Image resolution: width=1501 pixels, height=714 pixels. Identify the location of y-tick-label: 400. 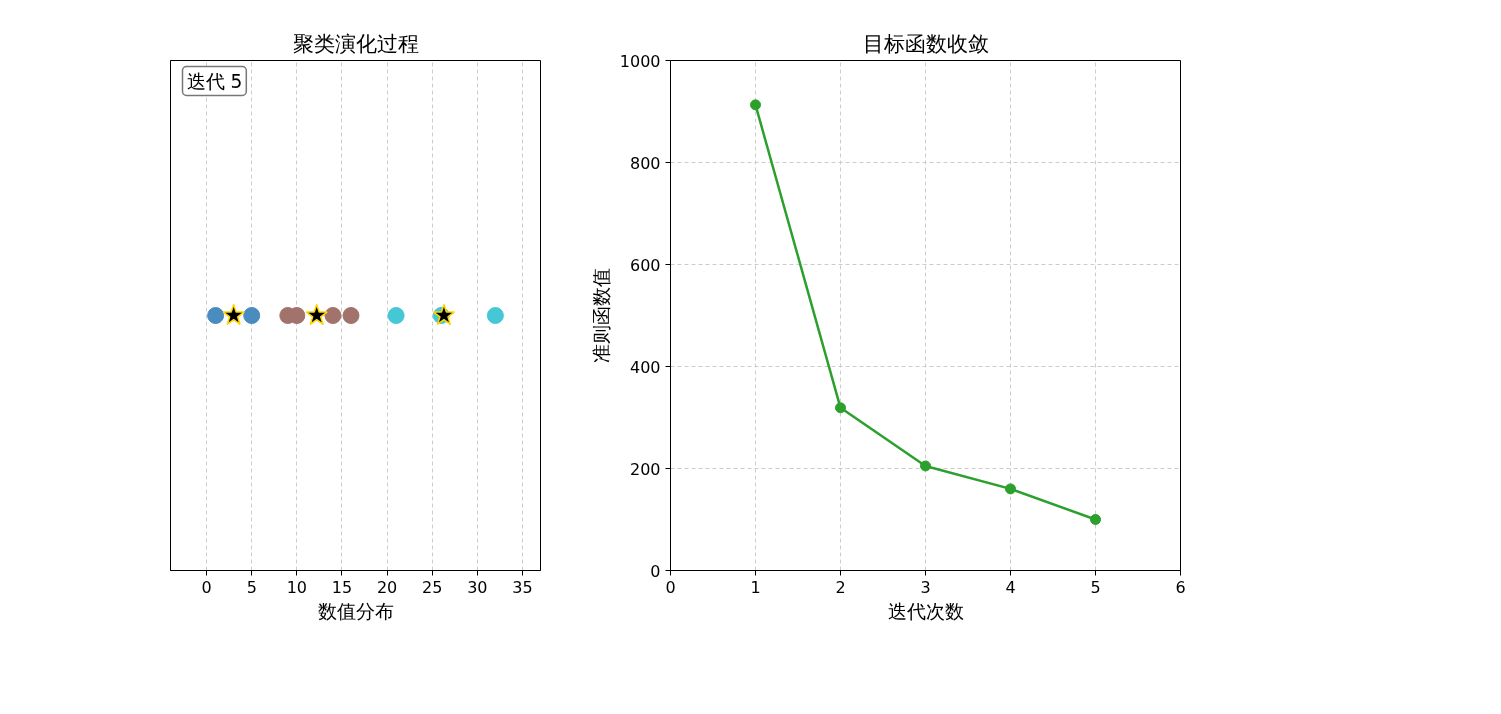
(645, 367).